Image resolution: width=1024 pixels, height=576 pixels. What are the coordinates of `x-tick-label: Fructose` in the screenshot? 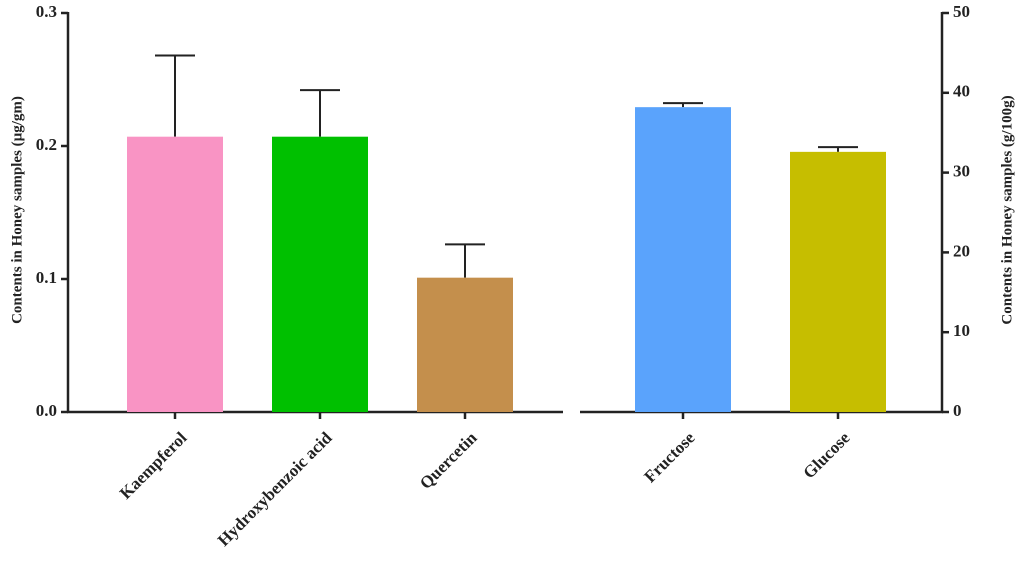 It's located at (669, 457).